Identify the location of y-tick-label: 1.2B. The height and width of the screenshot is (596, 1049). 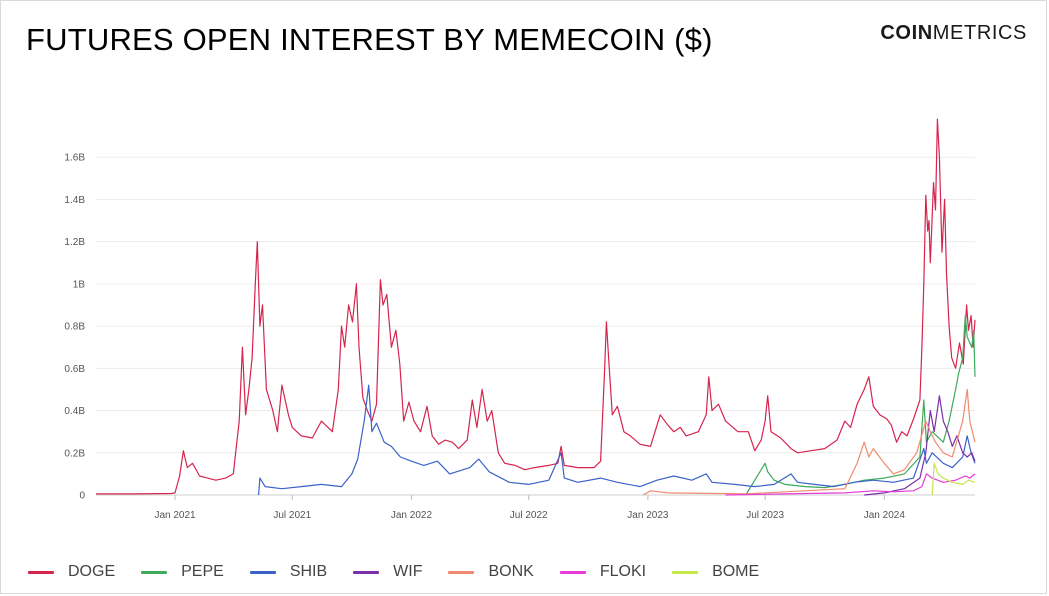
(74, 242).